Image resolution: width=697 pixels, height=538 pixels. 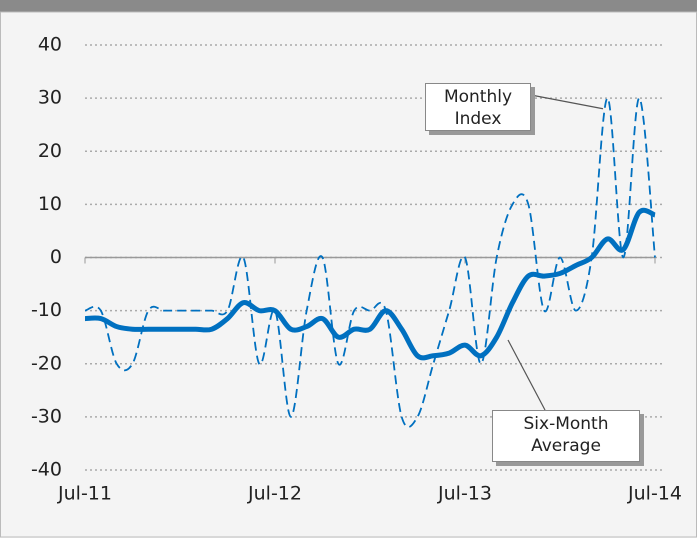 I want to click on y-tick-label: -10, so click(x=46, y=310).